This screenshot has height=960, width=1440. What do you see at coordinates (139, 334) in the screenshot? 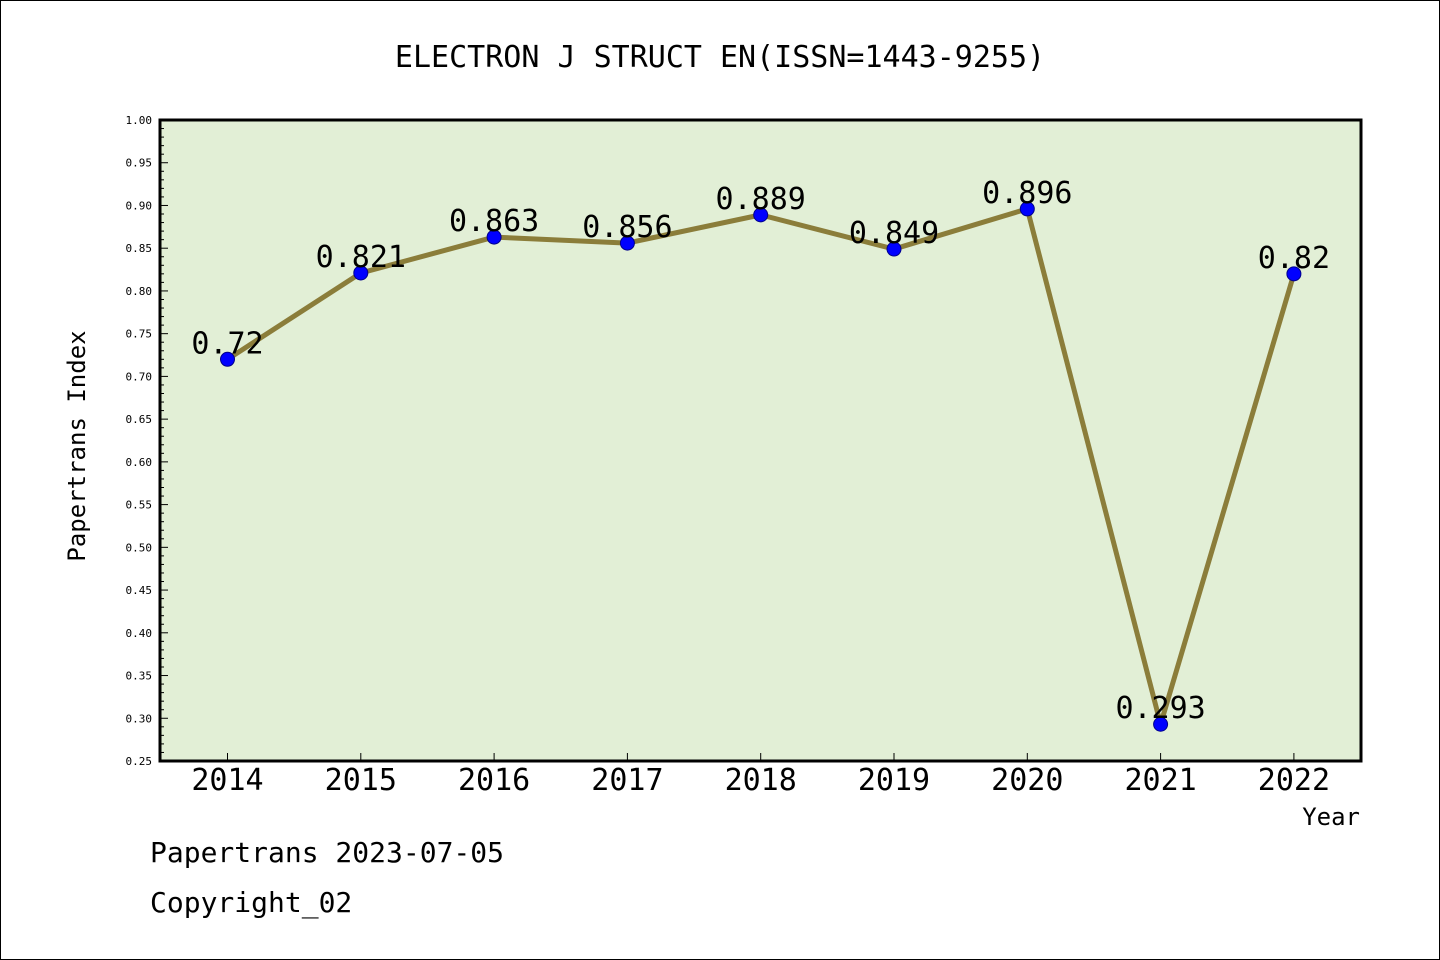
I see `y-tick-label: 0.75` at bounding box center [139, 334].